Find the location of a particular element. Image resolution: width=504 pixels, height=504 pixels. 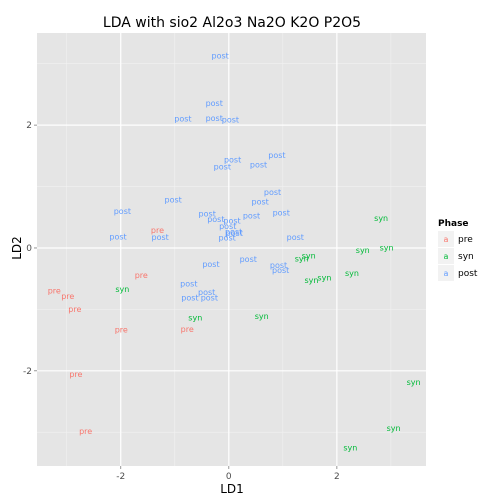

legend-label-post: post is located at coordinates (468, 274).